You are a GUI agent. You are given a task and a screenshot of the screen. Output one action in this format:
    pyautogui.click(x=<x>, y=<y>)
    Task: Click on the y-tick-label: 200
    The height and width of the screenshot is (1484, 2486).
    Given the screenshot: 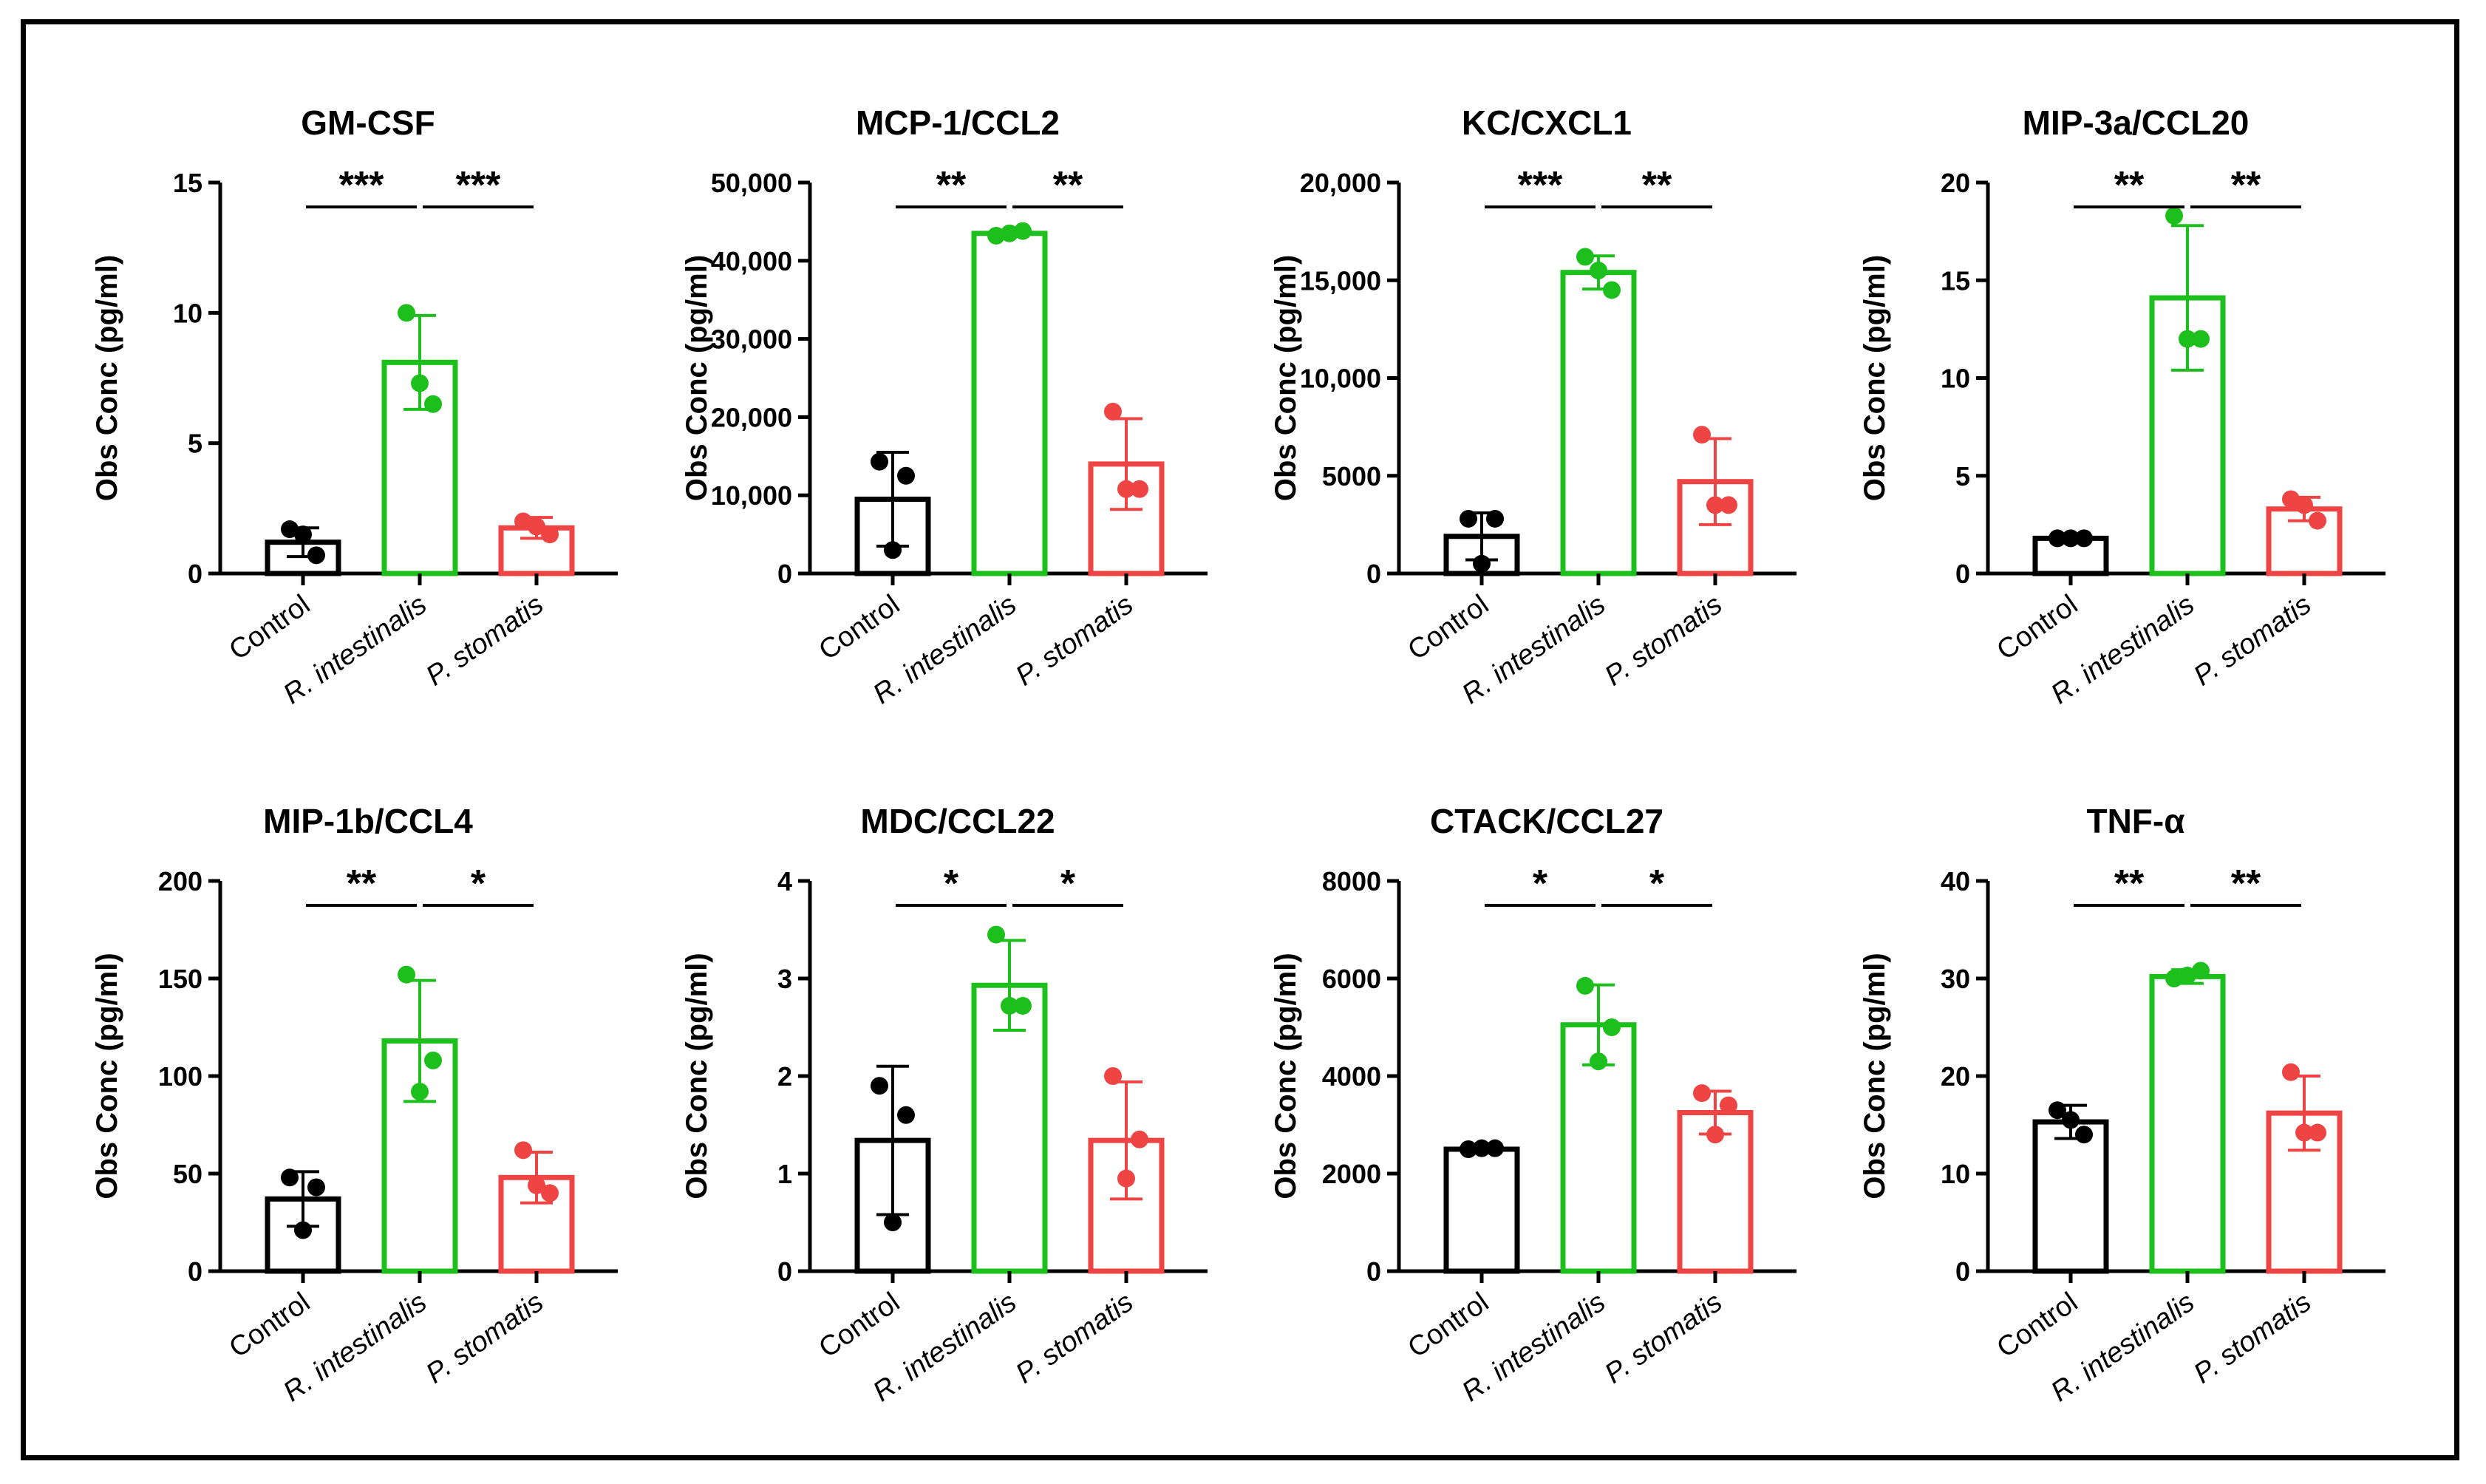 What is the action you would take?
    pyautogui.click(x=180, y=881)
    